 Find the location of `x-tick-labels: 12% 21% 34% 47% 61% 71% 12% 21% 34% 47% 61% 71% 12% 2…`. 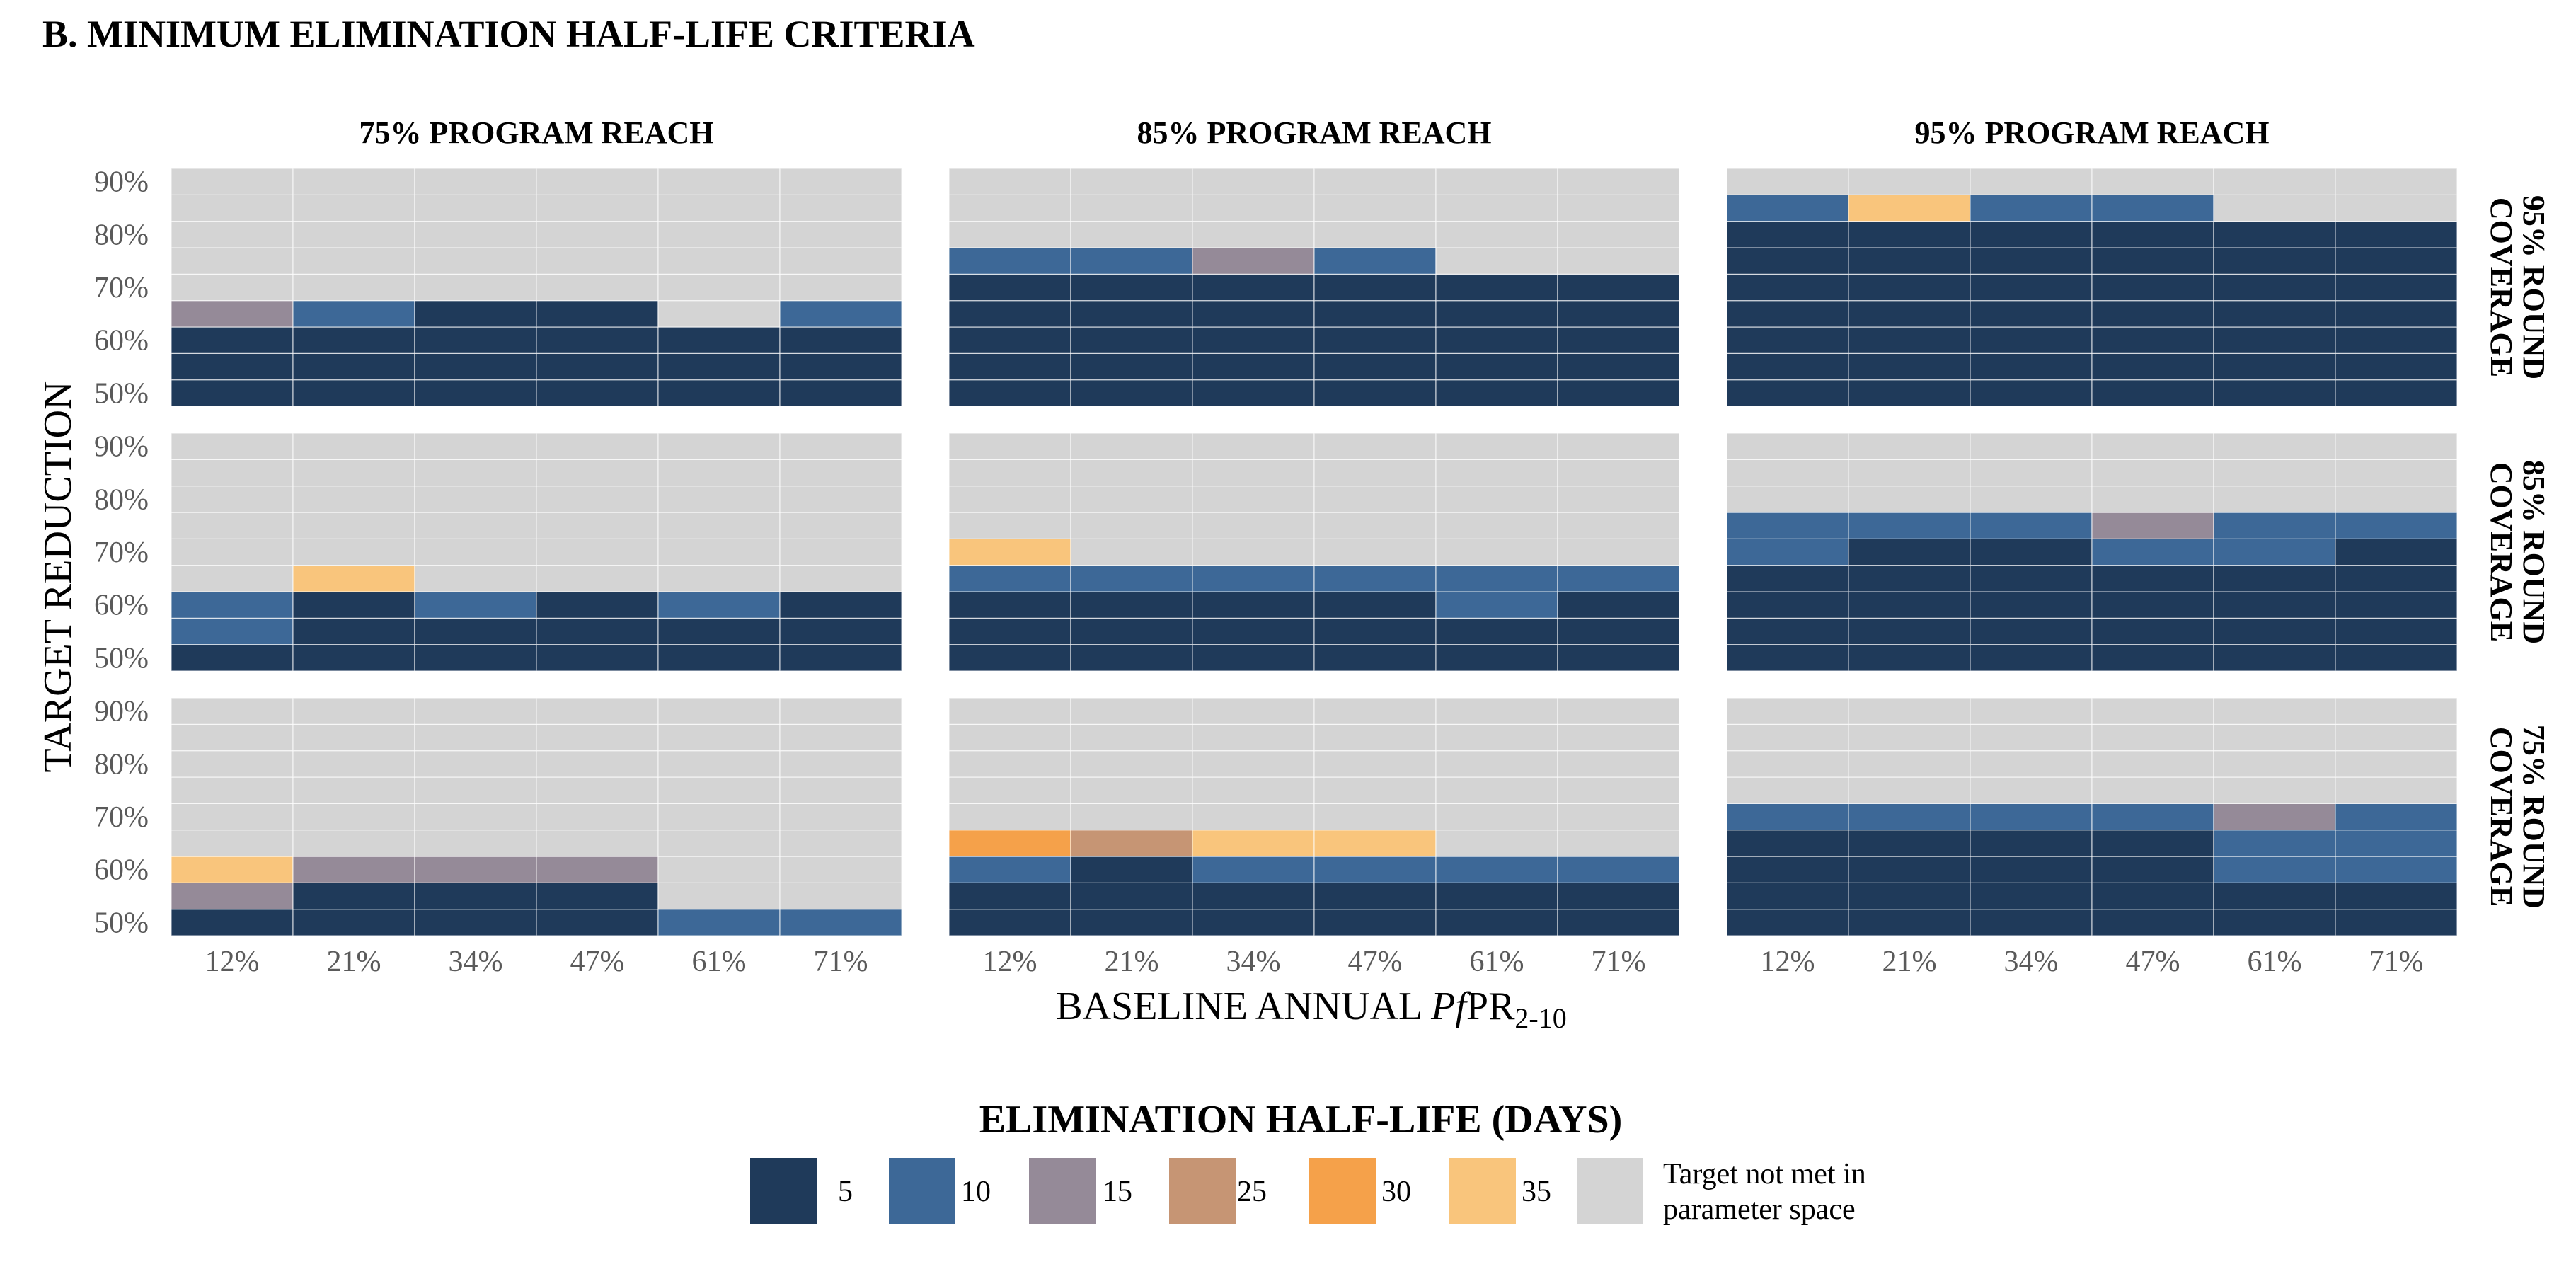

x-tick-labels: 12% 21% 34% 47% 61% 71% 12% 21% 34% 47% 61% 71% 12% 2… is located at coordinates (1315, 962).